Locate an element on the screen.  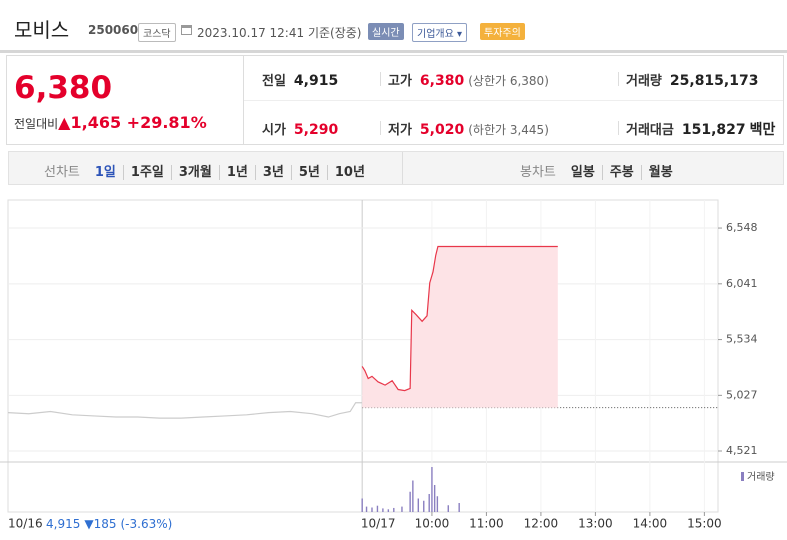
candle-tab-title: 봉차트 is located at coordinates (538, 172).